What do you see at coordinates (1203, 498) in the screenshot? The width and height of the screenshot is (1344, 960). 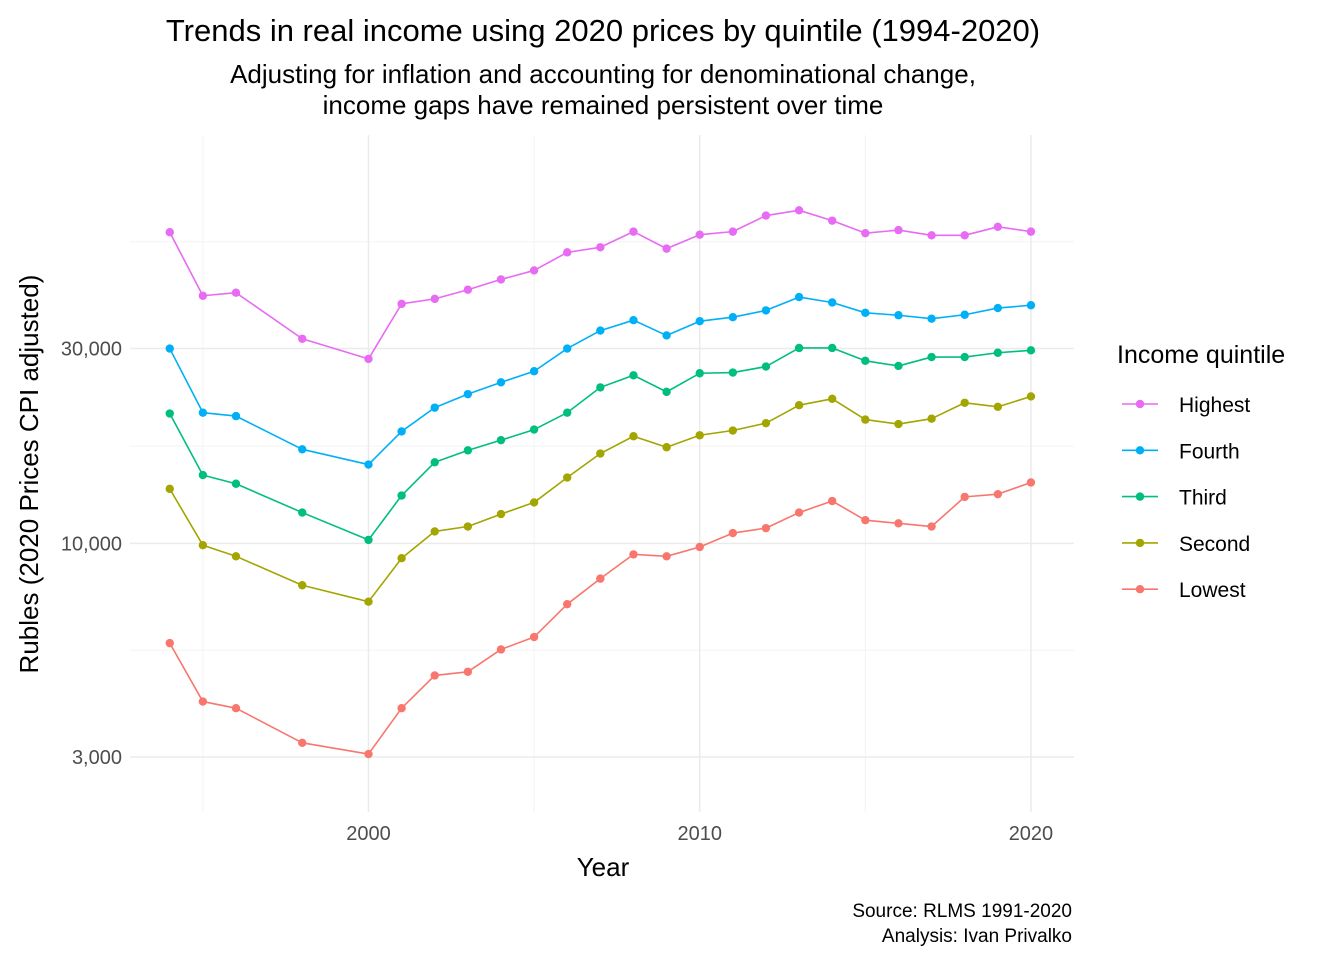 I see `legend-label: Third` at bounding box center [1203, 498].